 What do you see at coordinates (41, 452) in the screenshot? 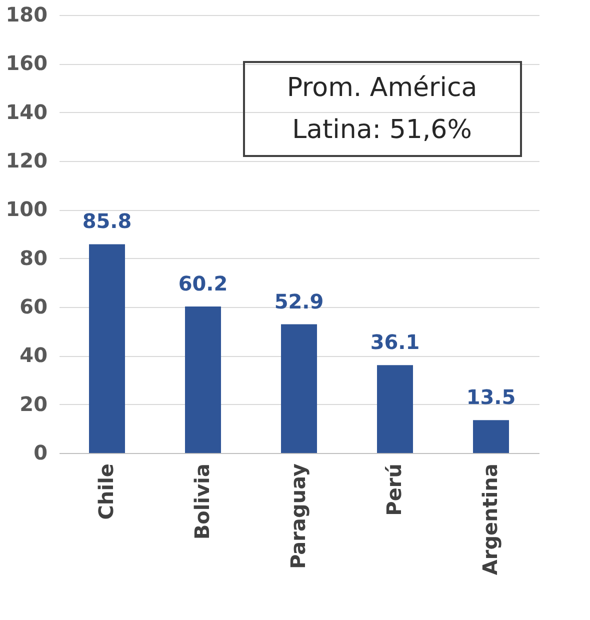
I see `y-tick-label: 0` at bounding box center [41, 452].